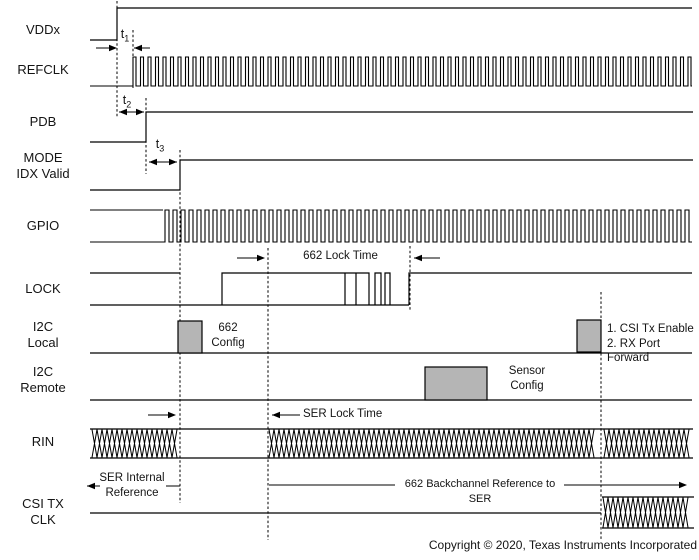  I want to click on rin-rails, so click(391, 443).